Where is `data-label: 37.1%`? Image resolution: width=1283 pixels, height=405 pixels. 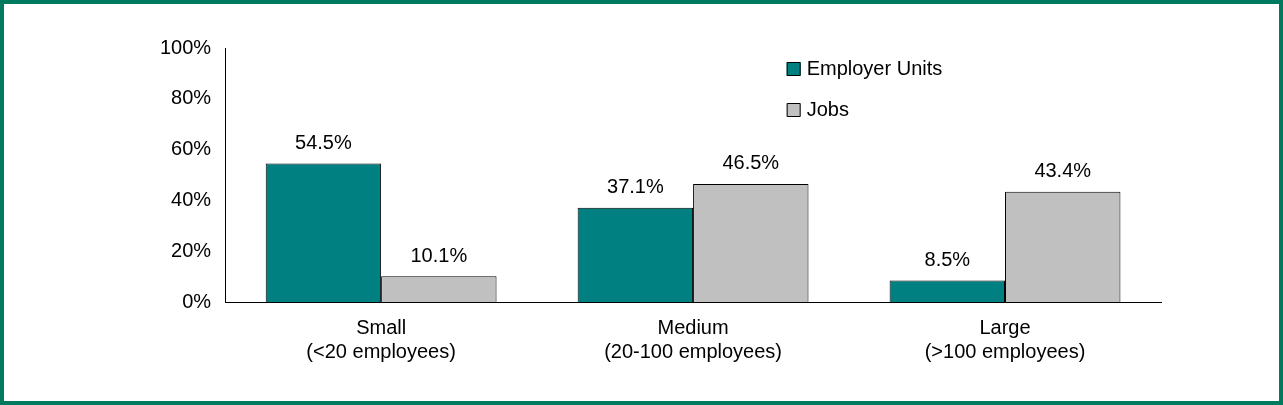
data-label: 37.1% is located at coordinates (635, 186).